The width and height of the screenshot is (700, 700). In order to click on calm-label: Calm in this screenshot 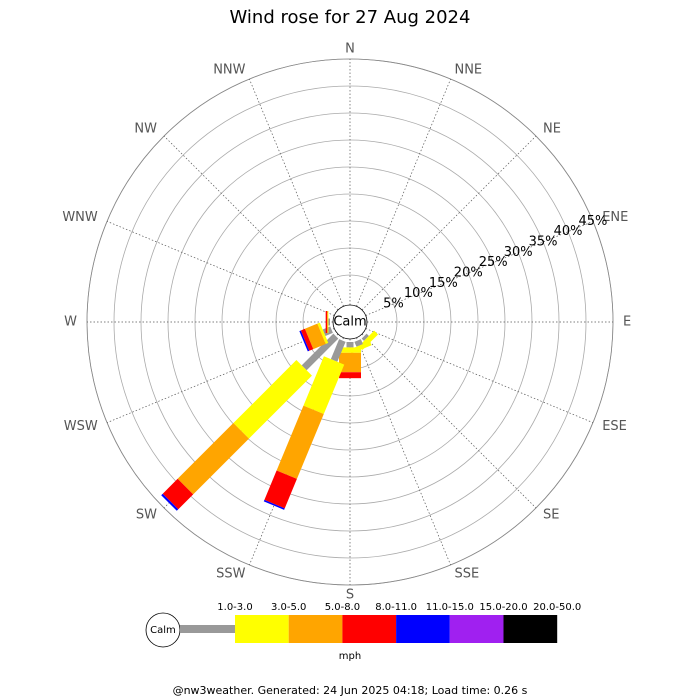, I will do `click(349, 322)`.